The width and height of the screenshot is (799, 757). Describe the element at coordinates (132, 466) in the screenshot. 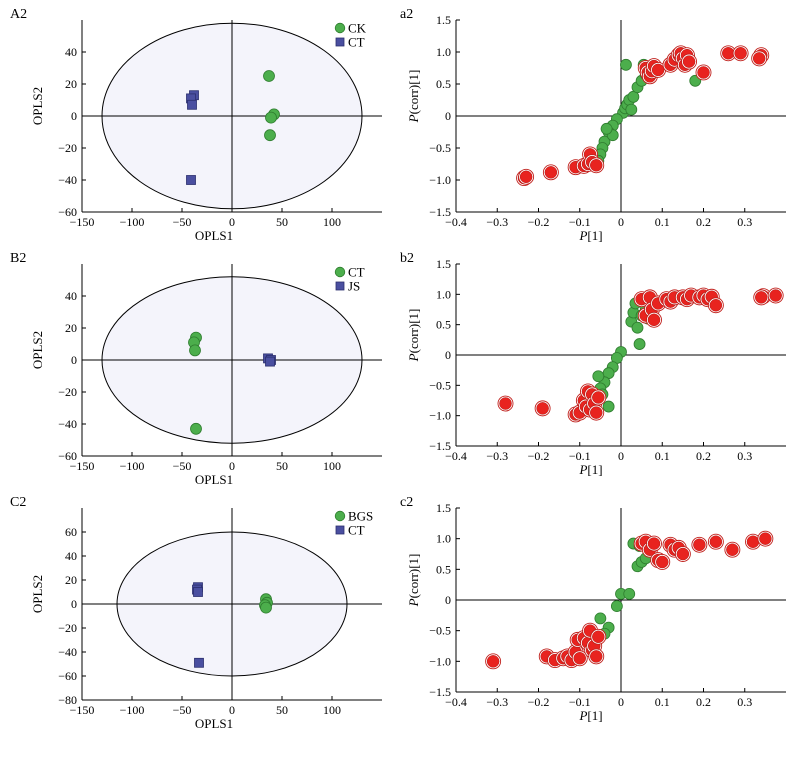

I see `x-tick-label: −100` at that location.